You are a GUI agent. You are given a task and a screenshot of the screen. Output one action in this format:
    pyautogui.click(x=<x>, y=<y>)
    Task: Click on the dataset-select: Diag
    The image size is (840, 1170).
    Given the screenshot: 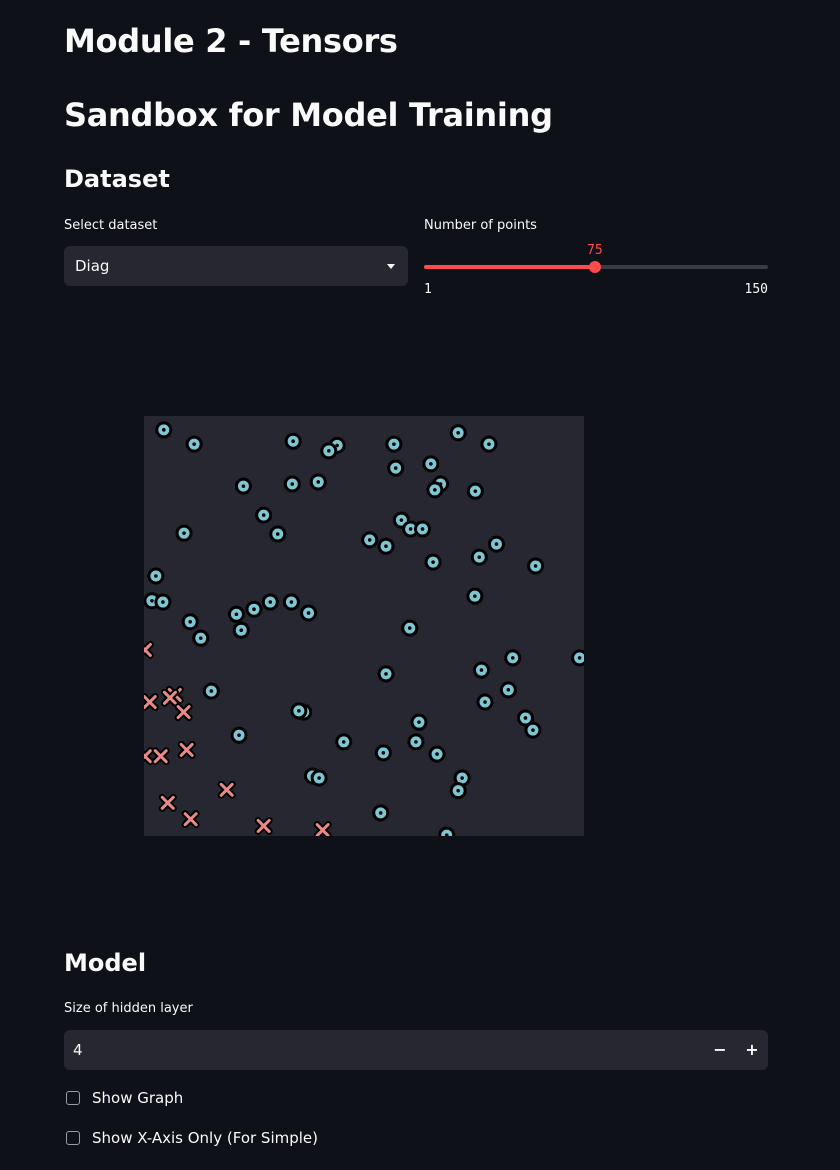 What is the action you would take?
    pyautogui.click(x=236, y=266)
    